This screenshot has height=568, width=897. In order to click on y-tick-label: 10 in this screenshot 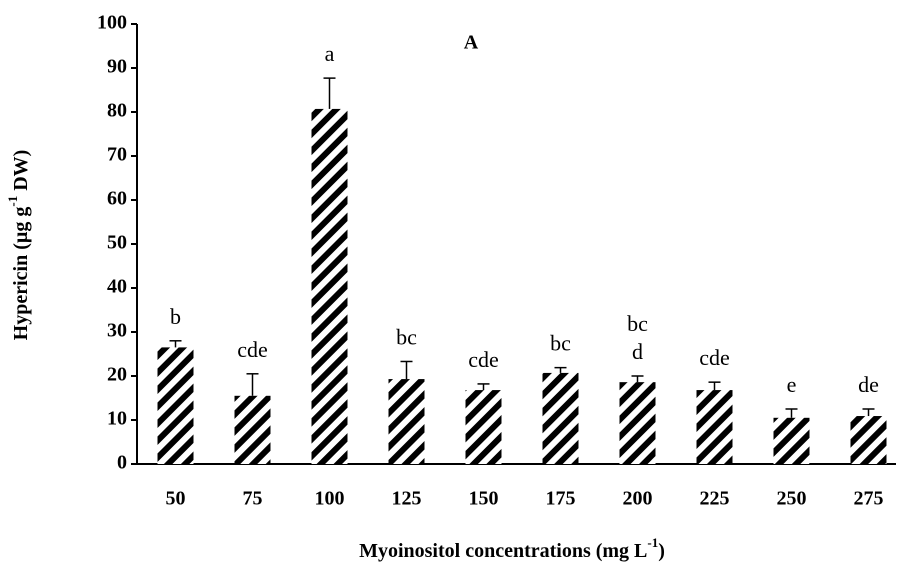, I will do `click(117, 419)`.